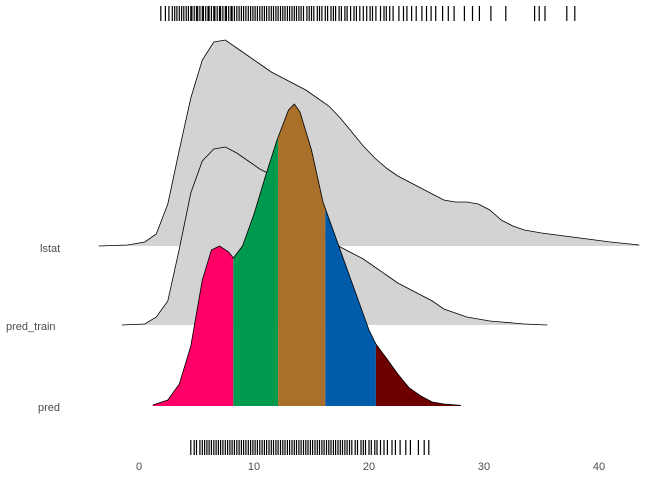 The width and height of the screenshot is (672, 480). What do you see at coordinates (139, 467) in the screenshot?
I see `x-tick-label: 0` at bounding box center [139, 467].